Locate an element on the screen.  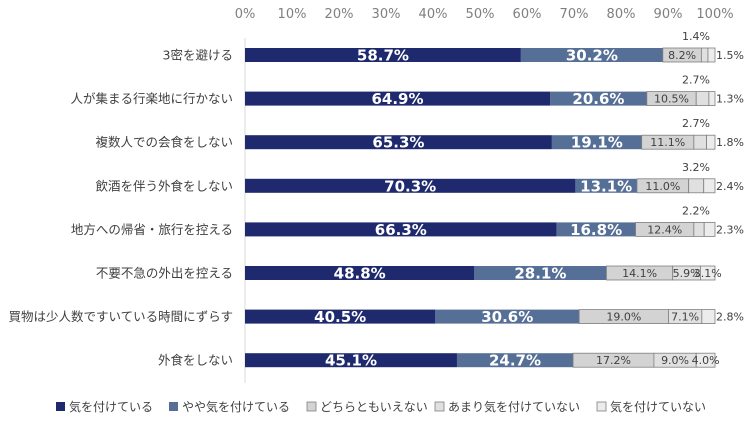
category-label: 買物は少人数ですいている時間にずらす is located at coordinates (120, 316).